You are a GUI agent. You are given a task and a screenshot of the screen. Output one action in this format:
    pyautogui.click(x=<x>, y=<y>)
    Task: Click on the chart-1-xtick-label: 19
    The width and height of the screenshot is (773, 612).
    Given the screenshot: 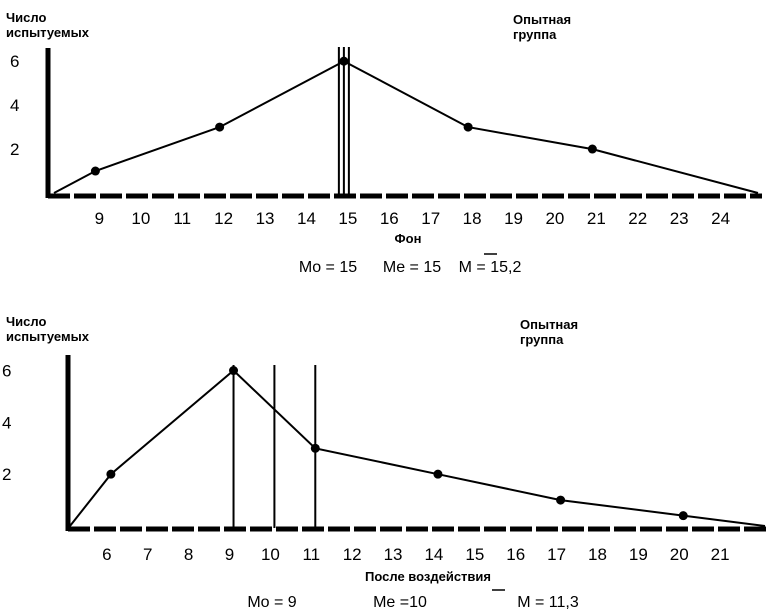 What is the action you would take?
    pyautogui.click(x=513, y=218)
    